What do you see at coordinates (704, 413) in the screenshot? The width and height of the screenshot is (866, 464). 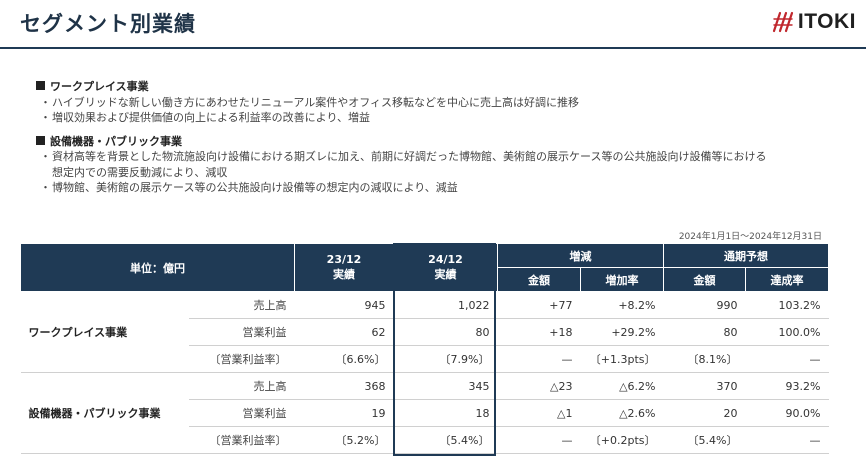 I see `forecast-amount: 20` at bounding box center [704, 413].